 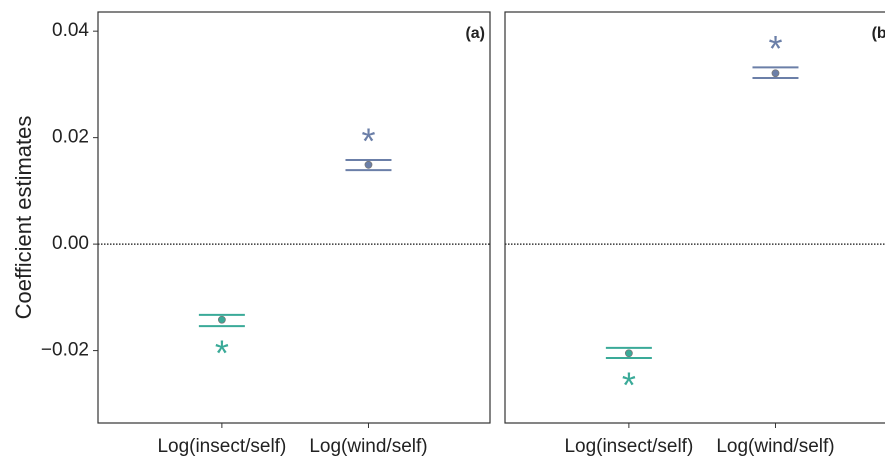 What do you see at coordinates (475, 33) in the screenshot?
I see `panel-label: (a)` at bounding box center [475, 33].